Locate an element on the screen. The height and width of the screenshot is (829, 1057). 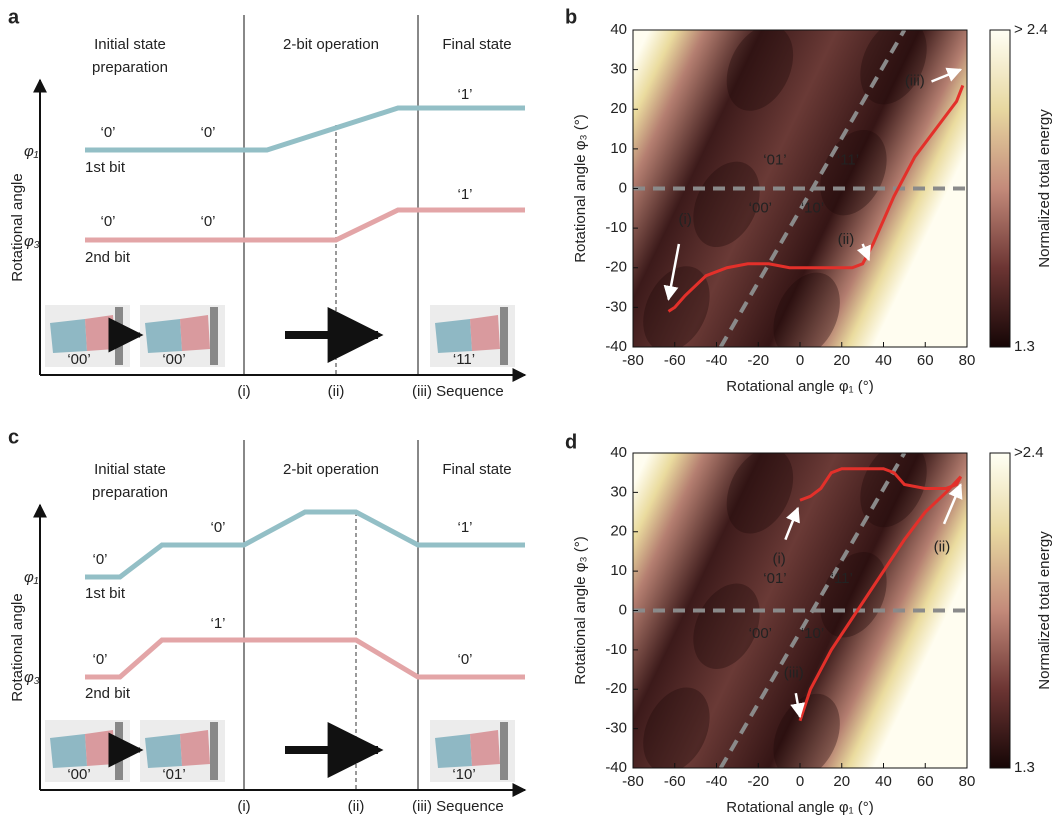
colorbar-tick-label: > 2.4 is located at coordinates (1031, 29).